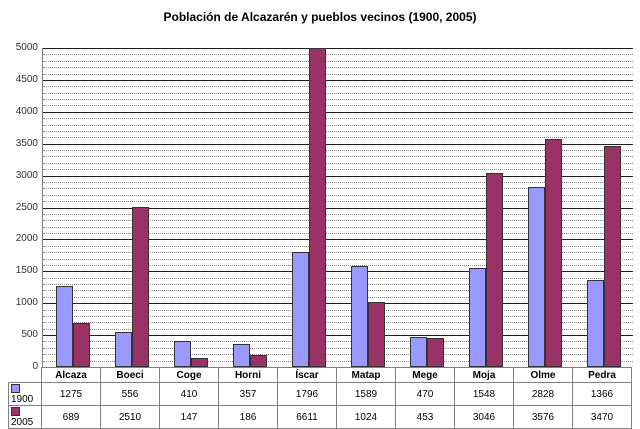 Image resolution: width=640 pixels, height=429 pixels. Describe the element at coordinates (366, 394) in the screenshot. I see `table-cell: 1589` at that location.